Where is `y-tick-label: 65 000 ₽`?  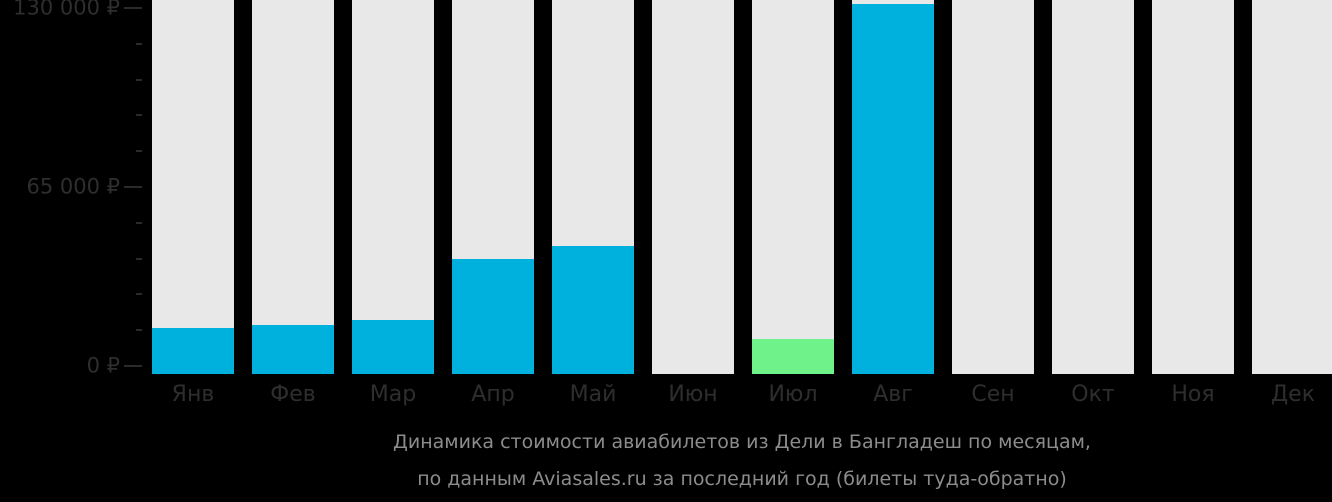
y-tick-label: 65 000 ₽ is located at coordinates (73, 186).